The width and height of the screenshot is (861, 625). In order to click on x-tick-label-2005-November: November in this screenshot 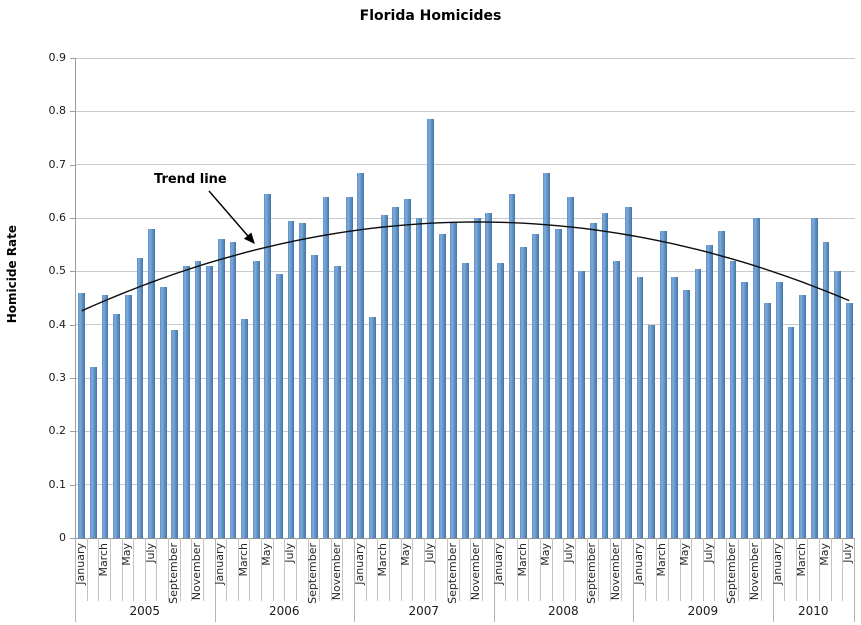, I will do `click(197, 572)`.